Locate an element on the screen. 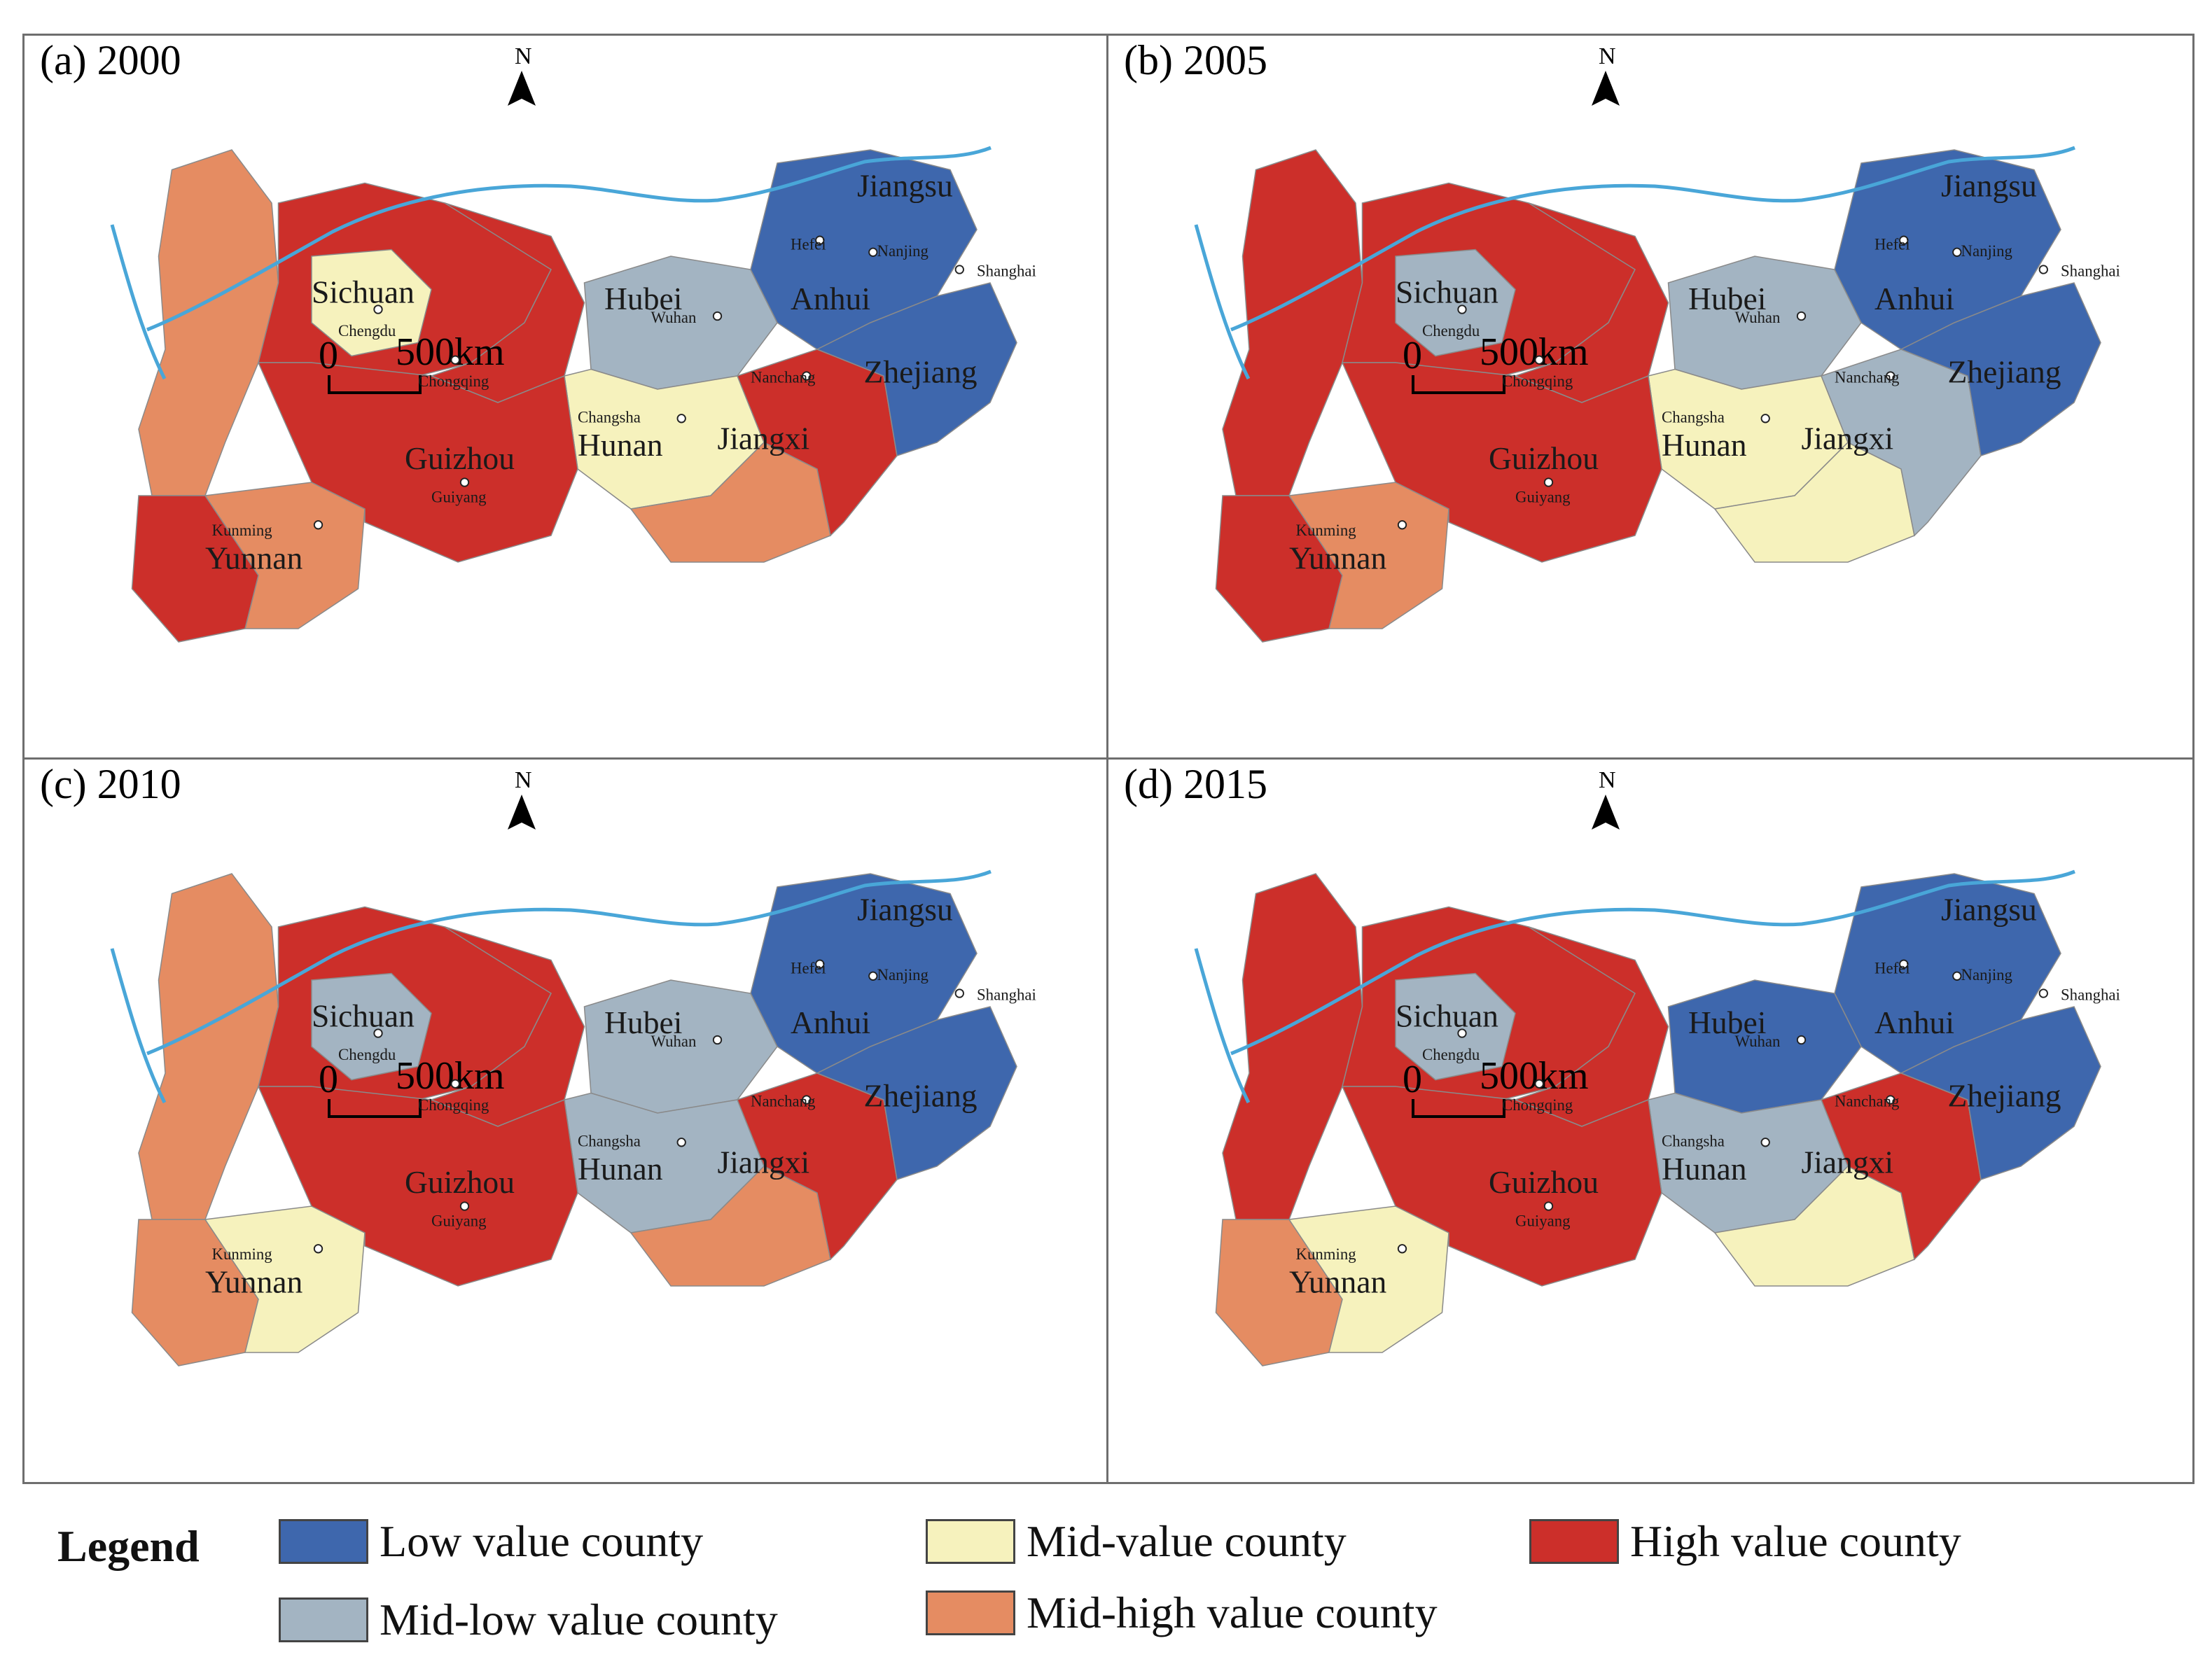 Image resolution: width=2212 pixels, height=1671 pixels. city-label: Chengdu is located at coordinates (1451, 331).